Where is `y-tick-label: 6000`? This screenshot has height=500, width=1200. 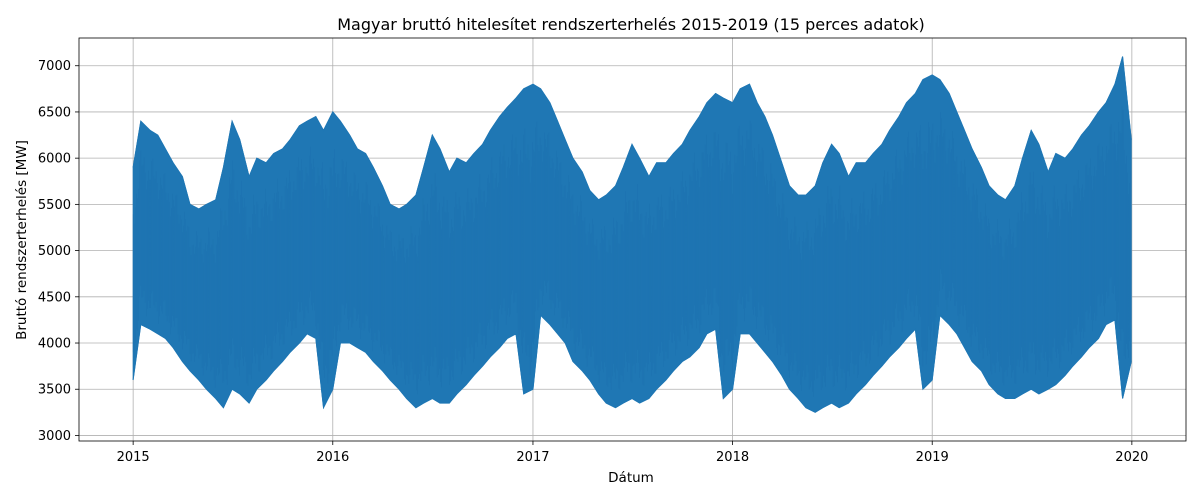
y-tick-label: 6000 is located at coordinates (54, 159).